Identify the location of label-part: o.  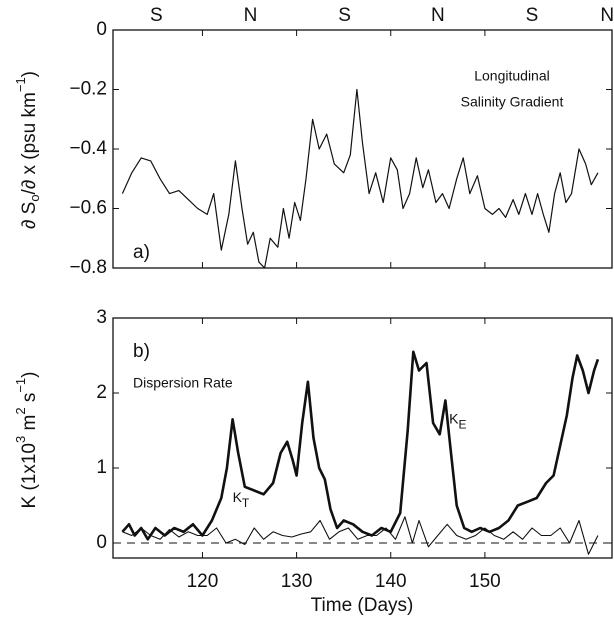
(34, 197).